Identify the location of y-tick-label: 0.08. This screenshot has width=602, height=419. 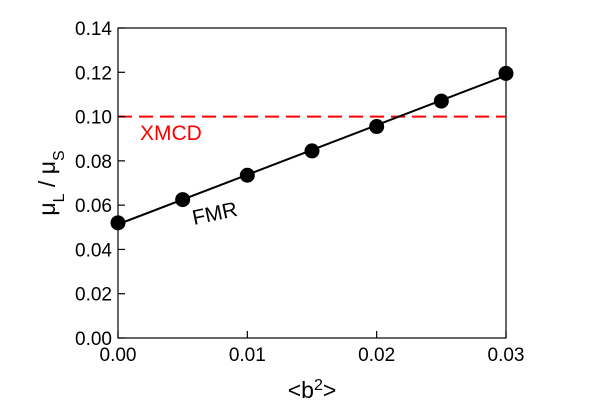
(93, 162).